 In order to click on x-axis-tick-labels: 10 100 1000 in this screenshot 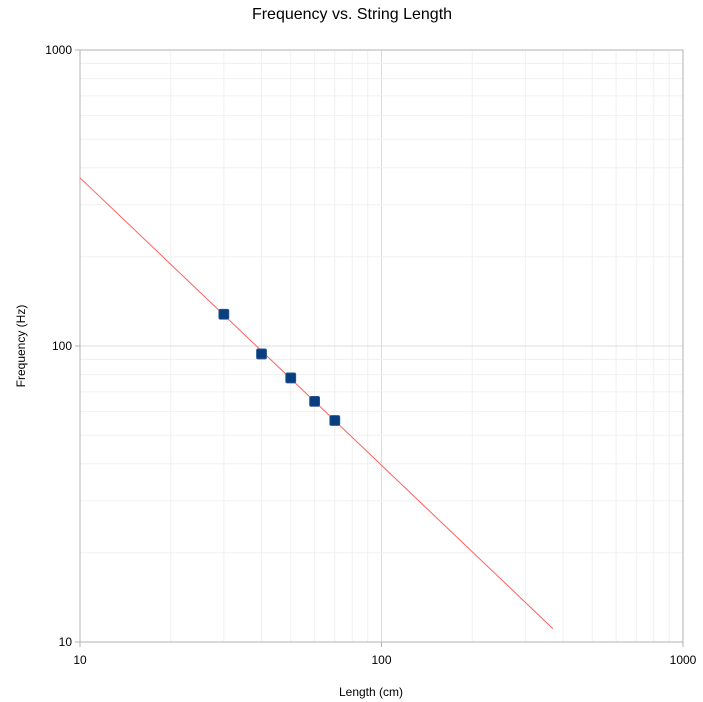, I will do `click(384, 660)`.